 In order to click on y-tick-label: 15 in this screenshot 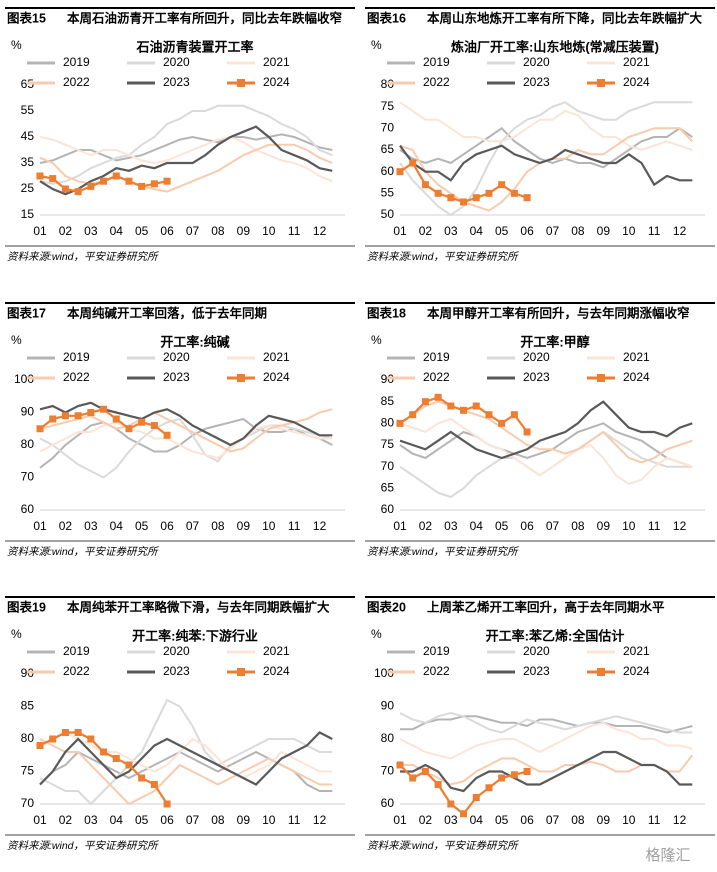, I will do `click(28, 214)`.